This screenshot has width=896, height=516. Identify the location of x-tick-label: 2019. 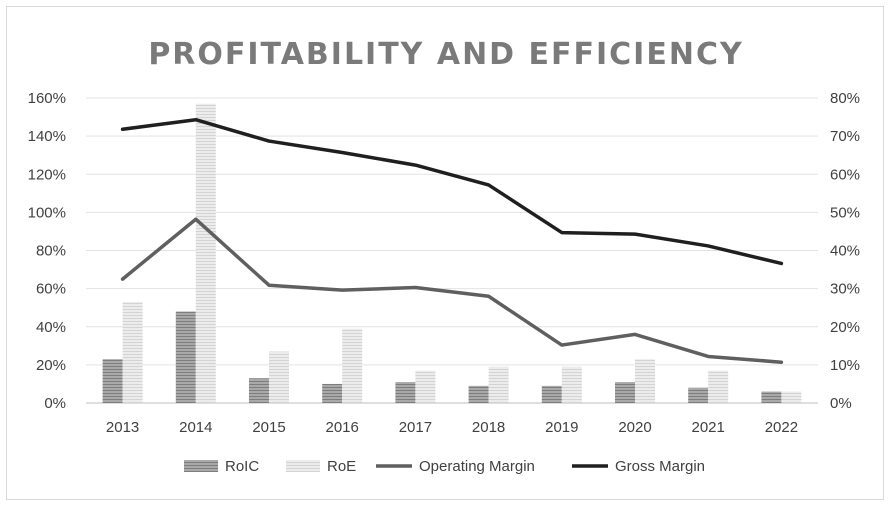
(561, 427).